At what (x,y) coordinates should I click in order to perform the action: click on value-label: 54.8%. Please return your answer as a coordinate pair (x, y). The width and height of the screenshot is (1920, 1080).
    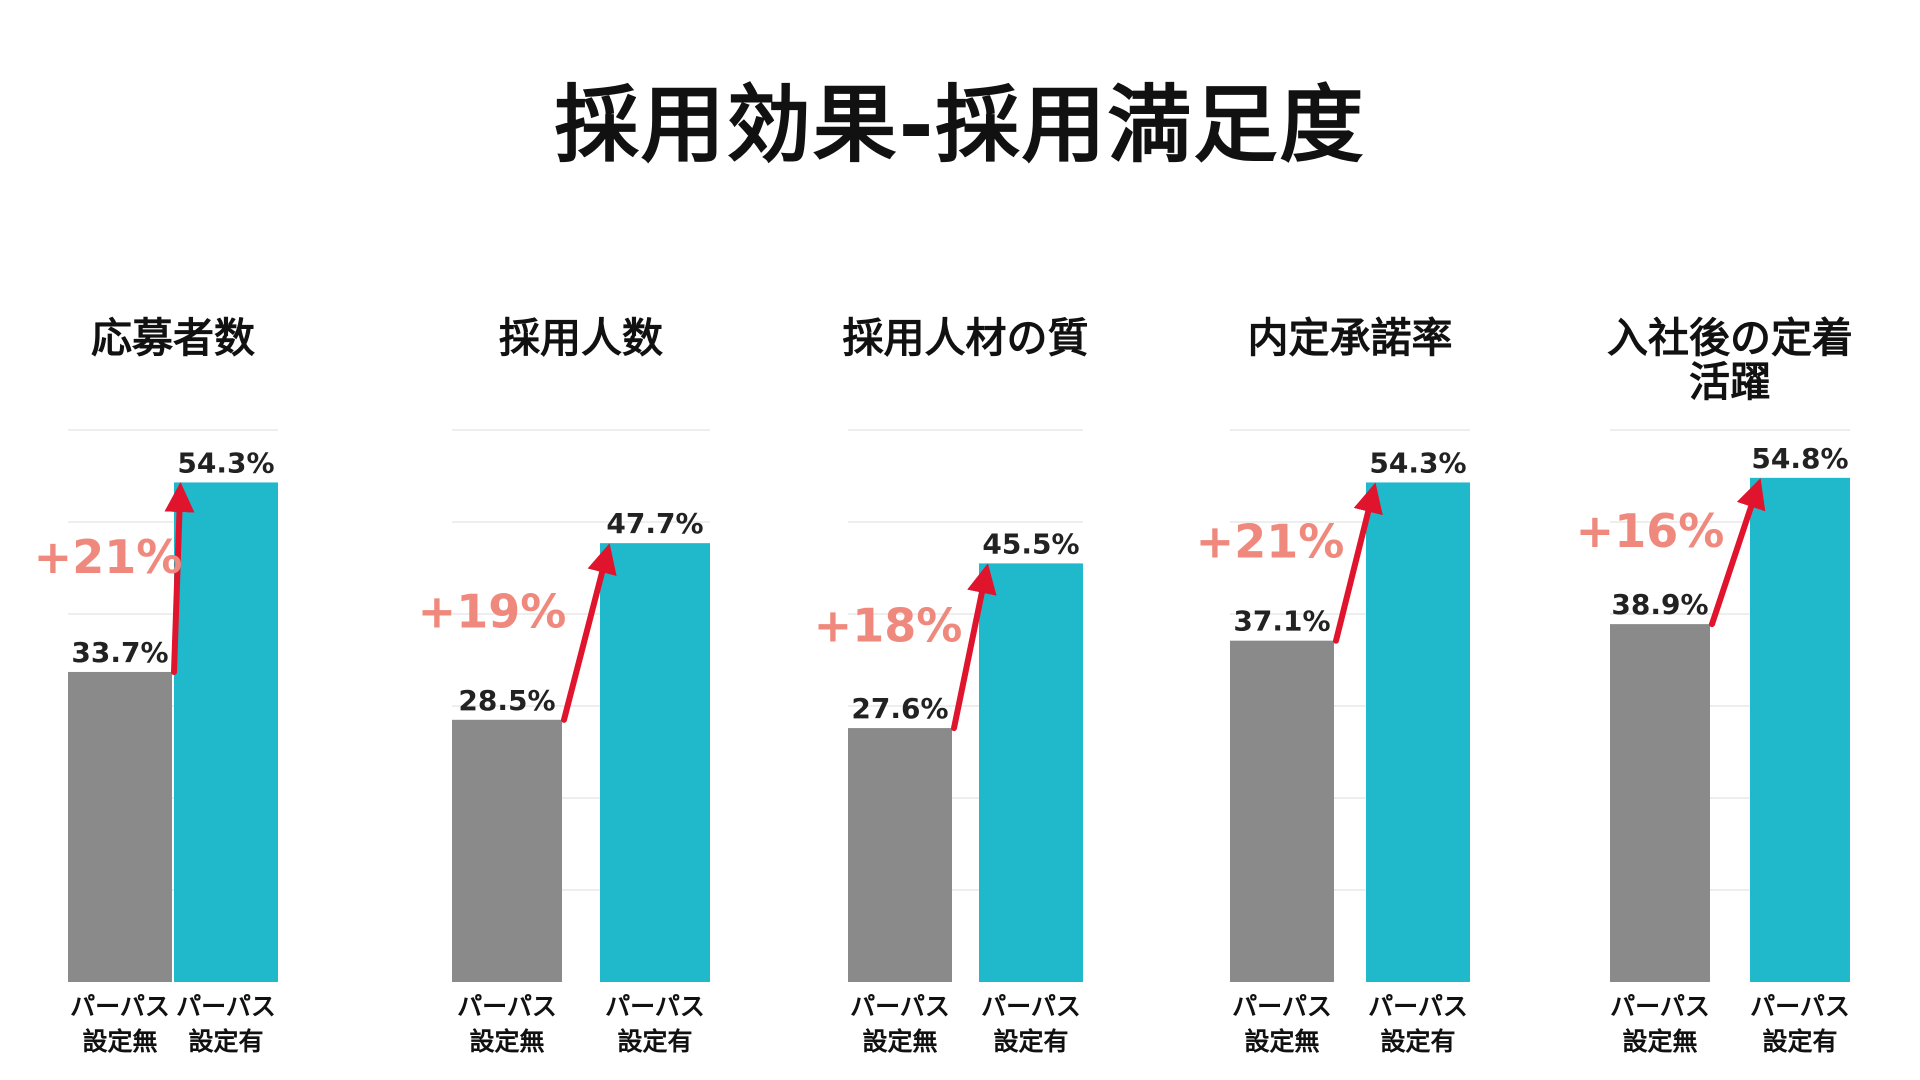
    Looking at the image, I should click on (1799, 458).